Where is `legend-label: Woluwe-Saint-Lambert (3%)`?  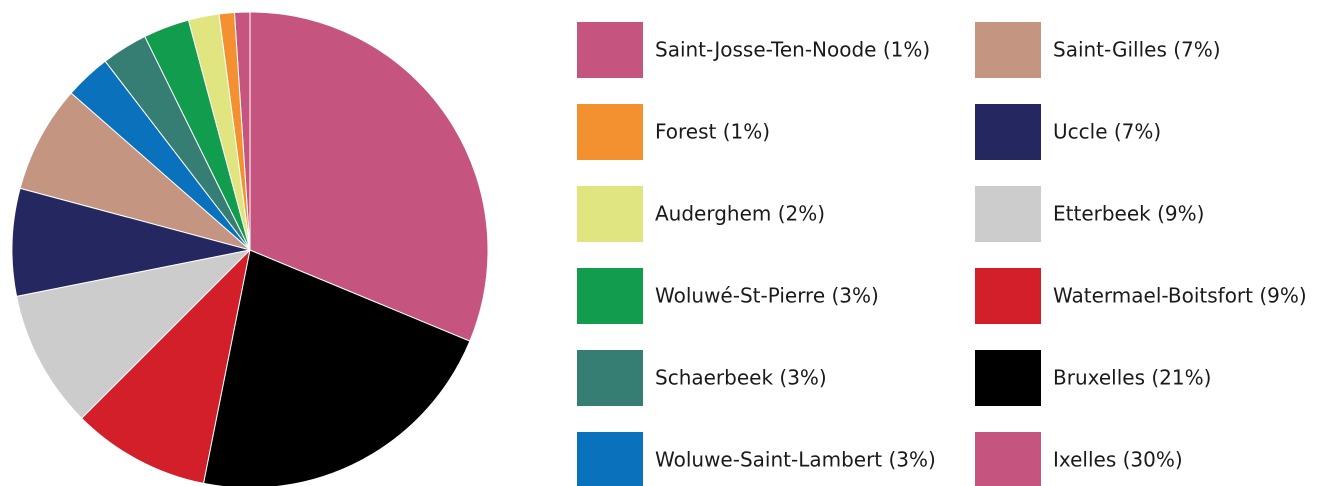
legend-label: Woluwe-Saint-Lambert (3%) is located at coordinates (795, 460).